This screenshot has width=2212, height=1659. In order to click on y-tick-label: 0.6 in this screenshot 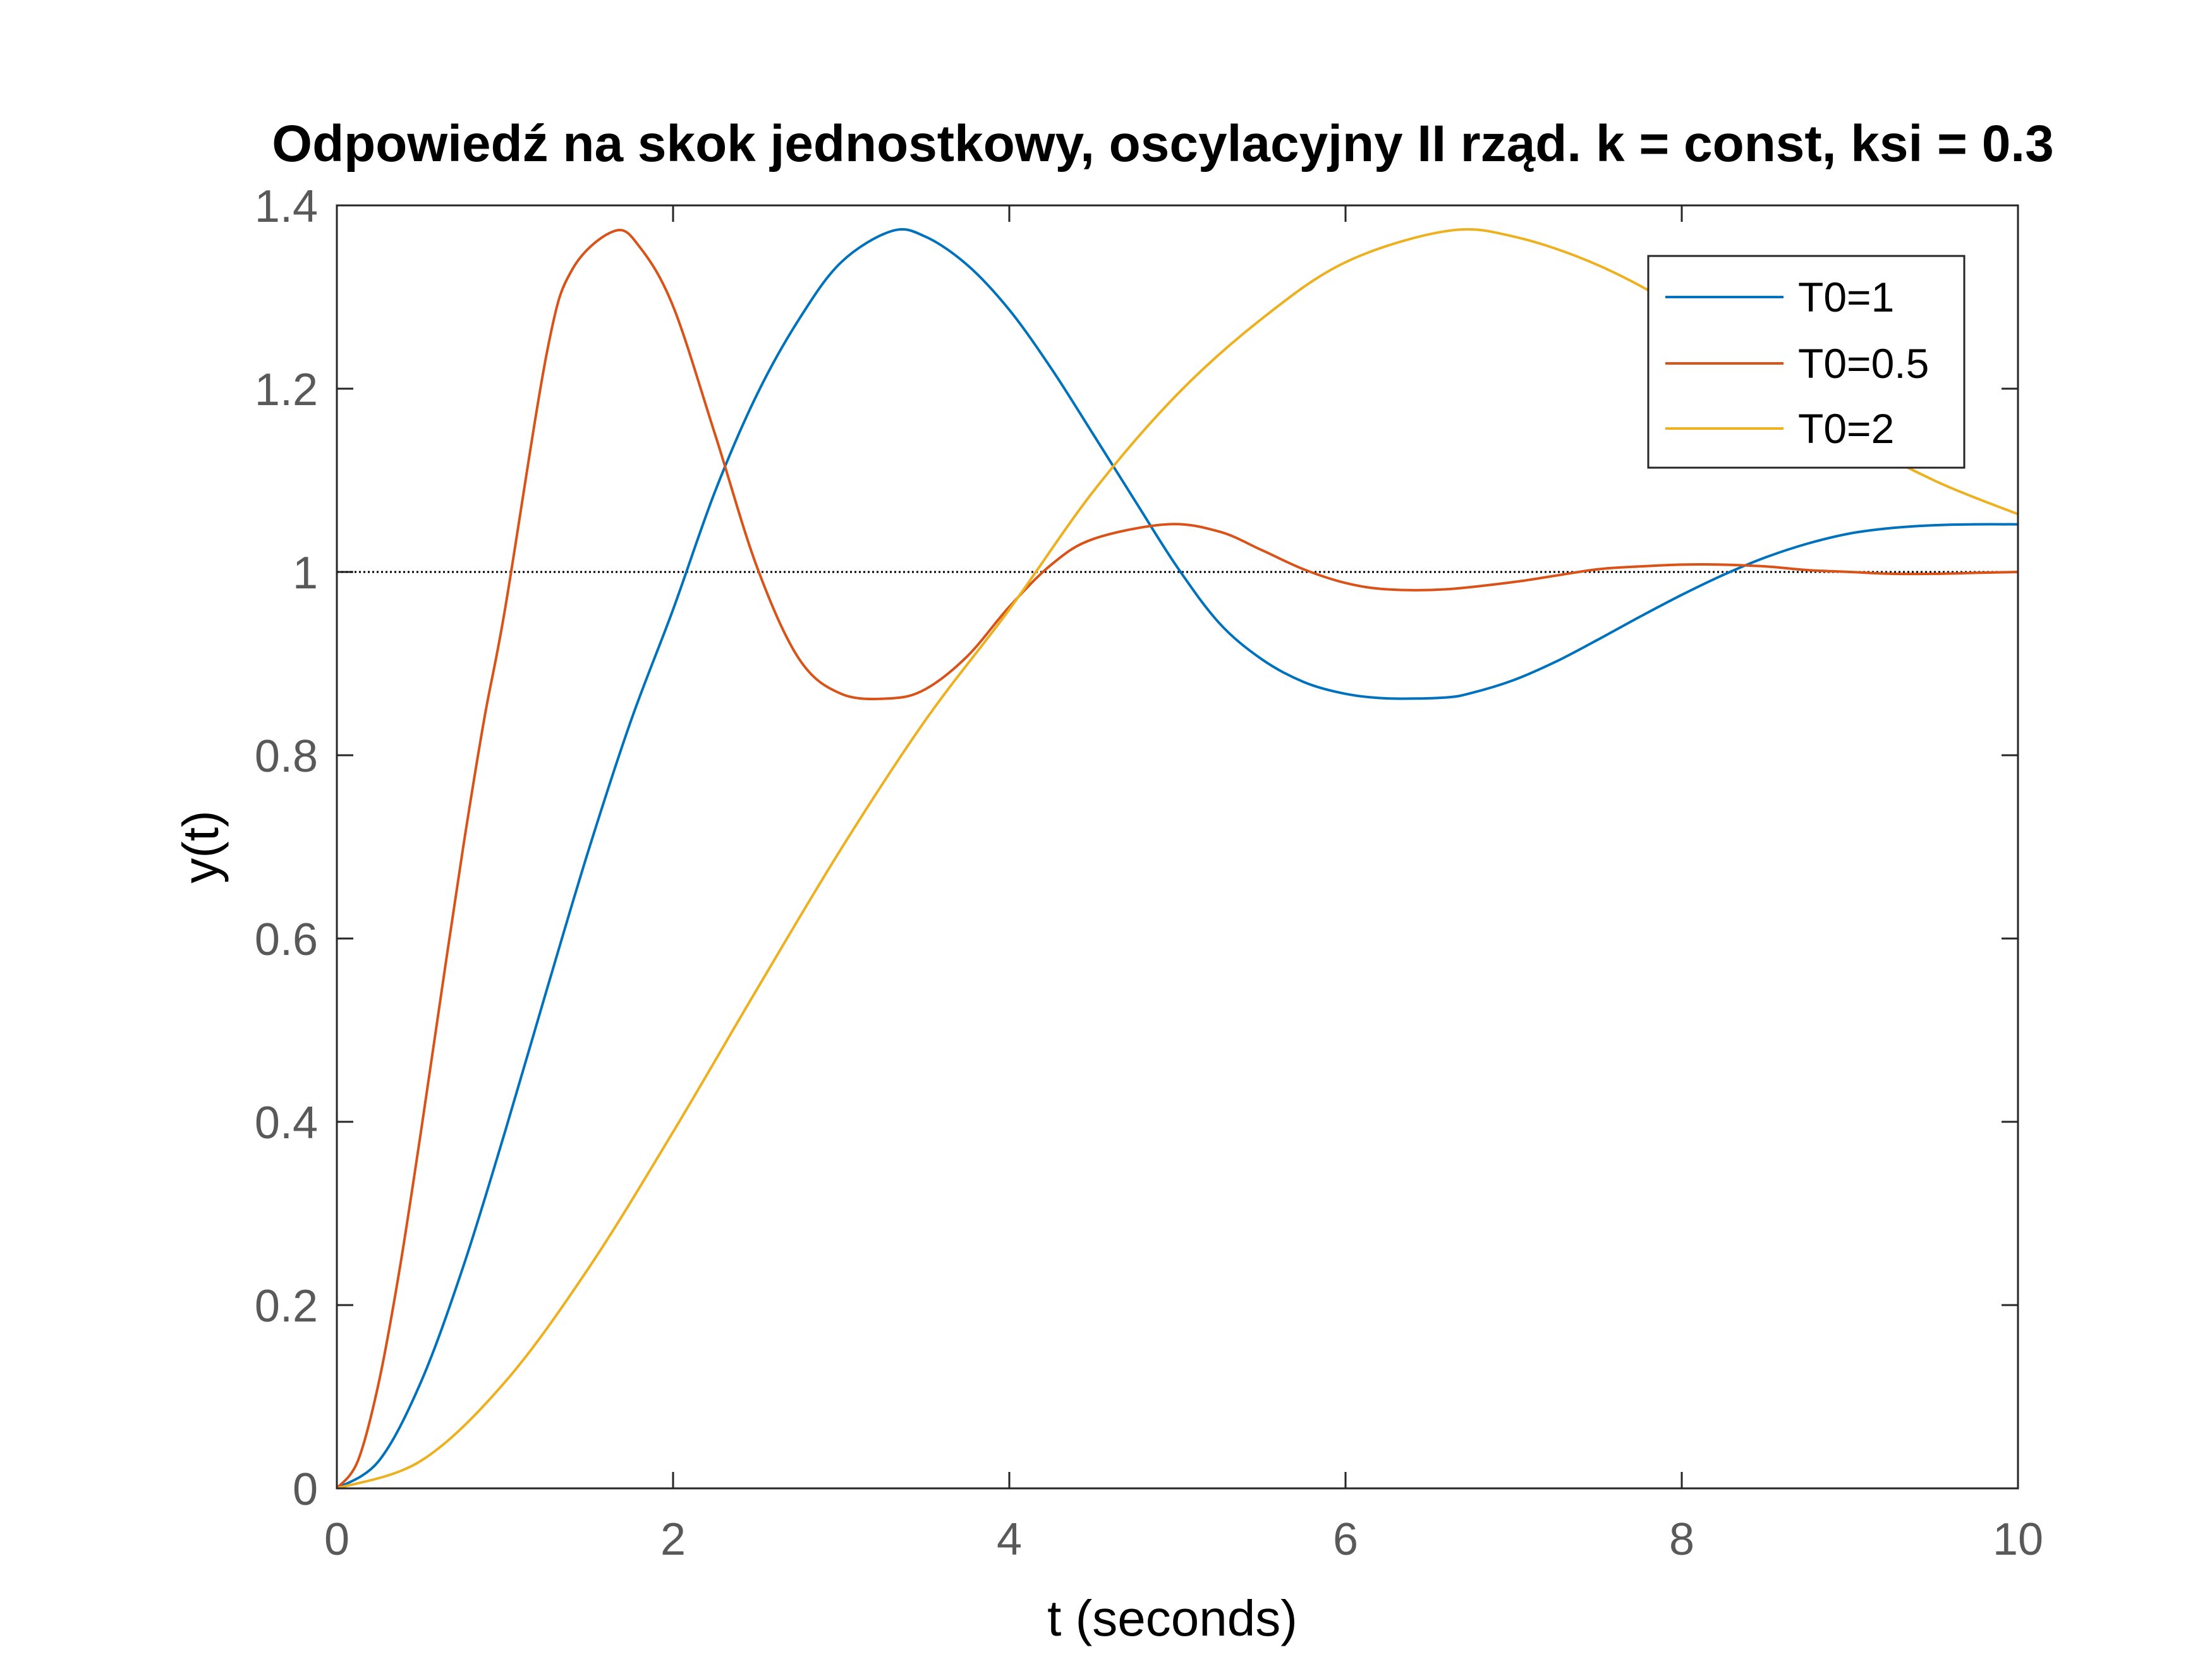, I will do `click(286, 940)`.